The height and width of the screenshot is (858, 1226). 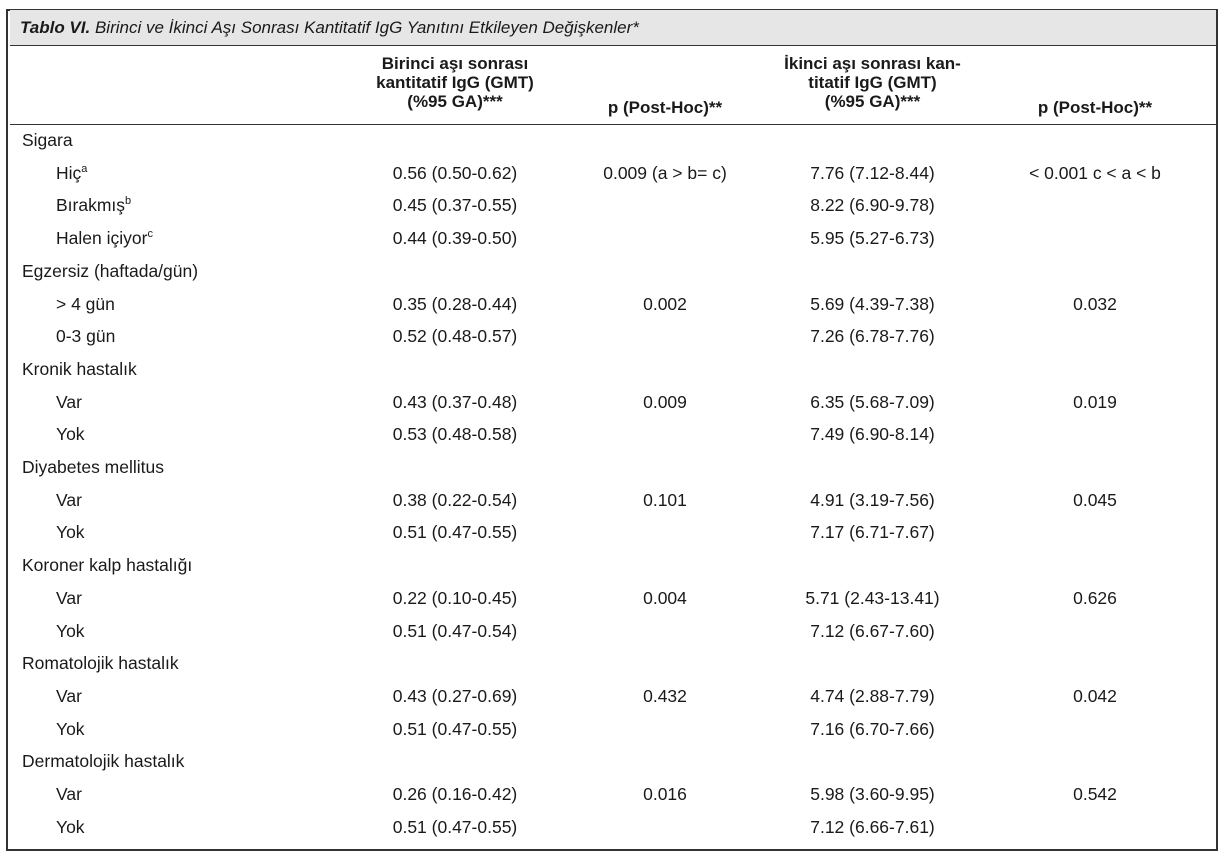 I want to click on row-label-text: 0-3 gün, so click(x=86, y=336).